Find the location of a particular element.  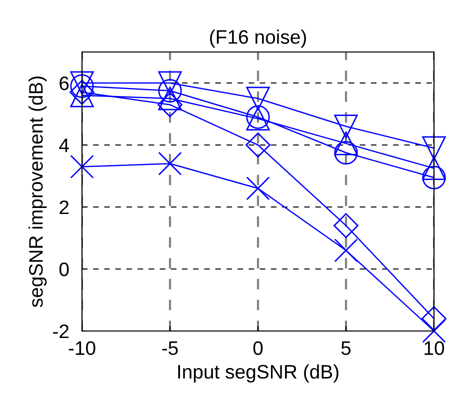

x-tick-label: 5 is located at coordinates (346, 348).